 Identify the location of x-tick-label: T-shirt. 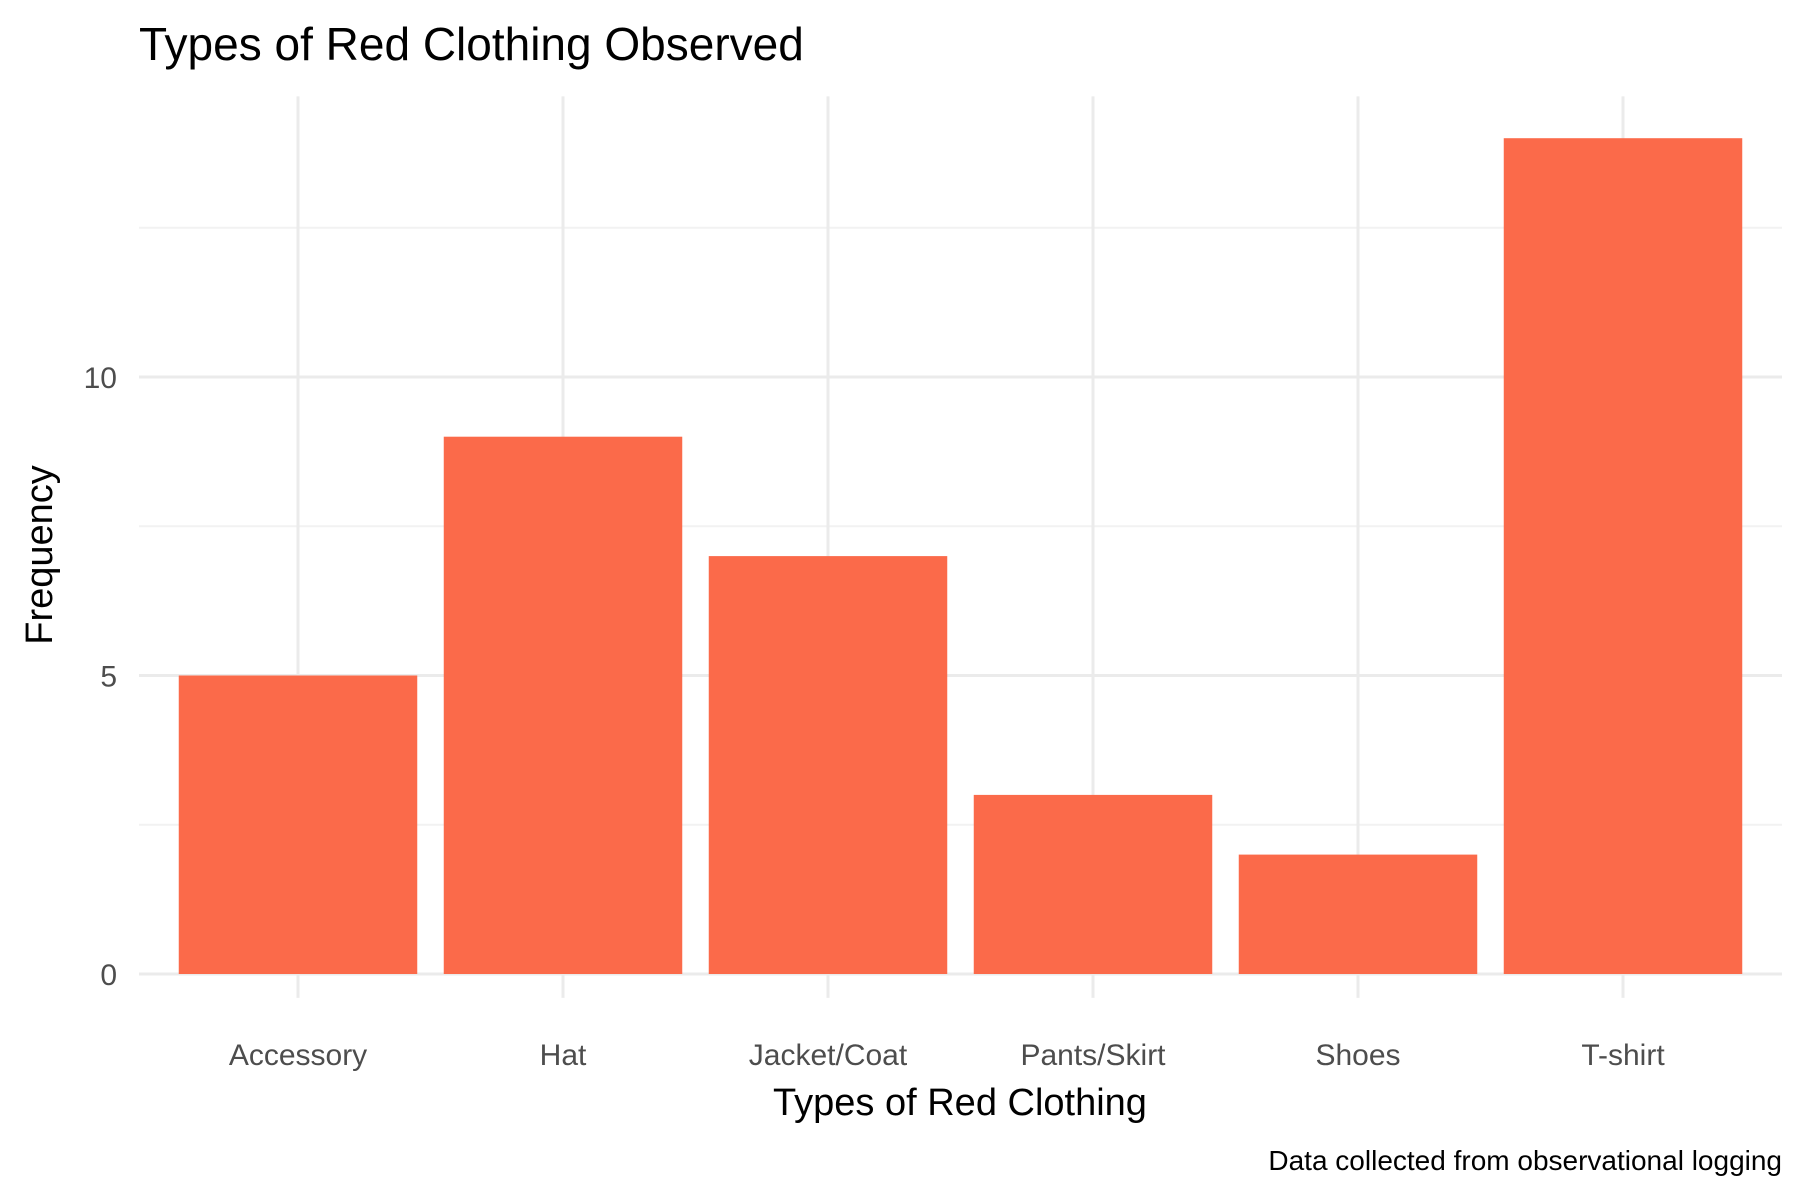
(1623, 1055).